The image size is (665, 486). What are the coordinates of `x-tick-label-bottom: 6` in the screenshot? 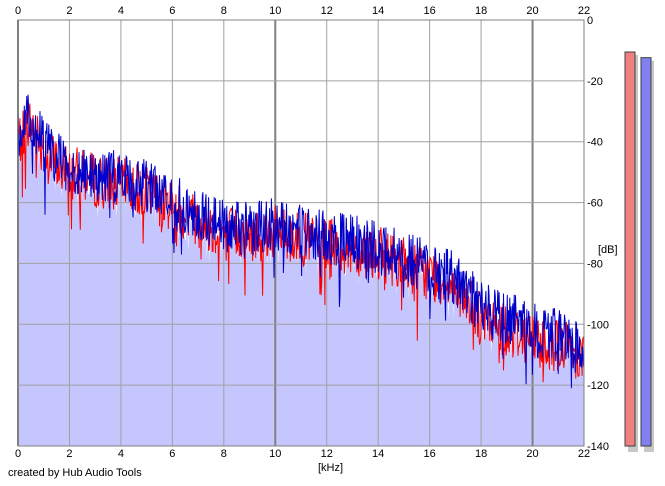 It's located at (172, 454).